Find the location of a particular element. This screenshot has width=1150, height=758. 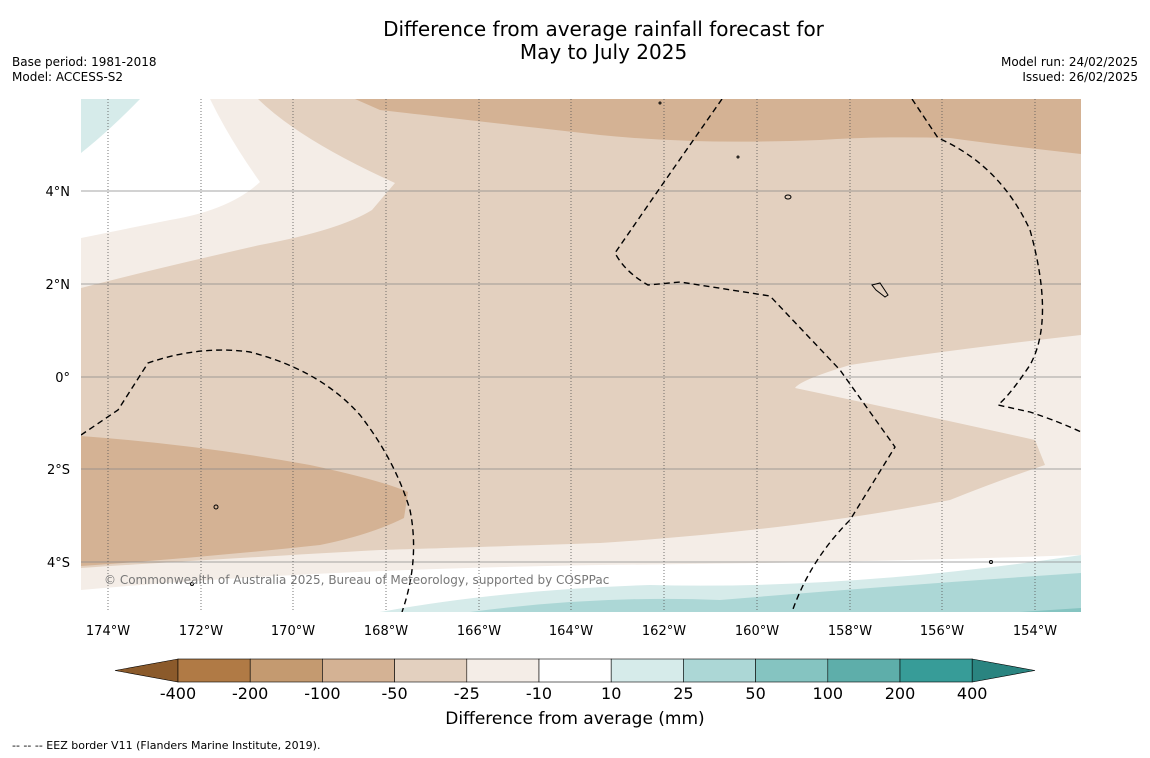

lon-label: 172°W is located at coordinates (201, 631).